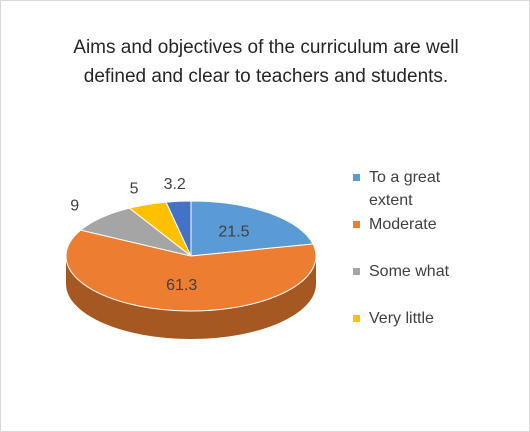  I want to click on legend-item: Moderate, so click(416, 236).